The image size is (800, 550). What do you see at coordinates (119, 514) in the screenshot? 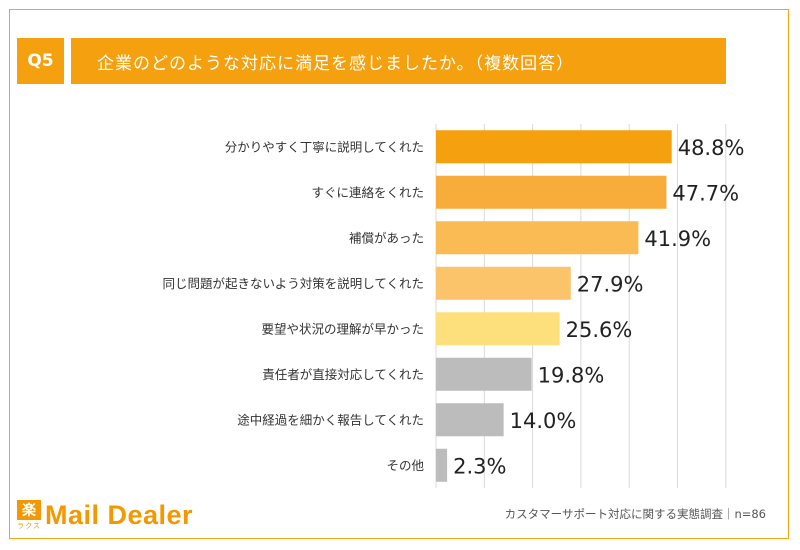
I see `logo-text: Mail Dealer` at bounding box center [119, 514].